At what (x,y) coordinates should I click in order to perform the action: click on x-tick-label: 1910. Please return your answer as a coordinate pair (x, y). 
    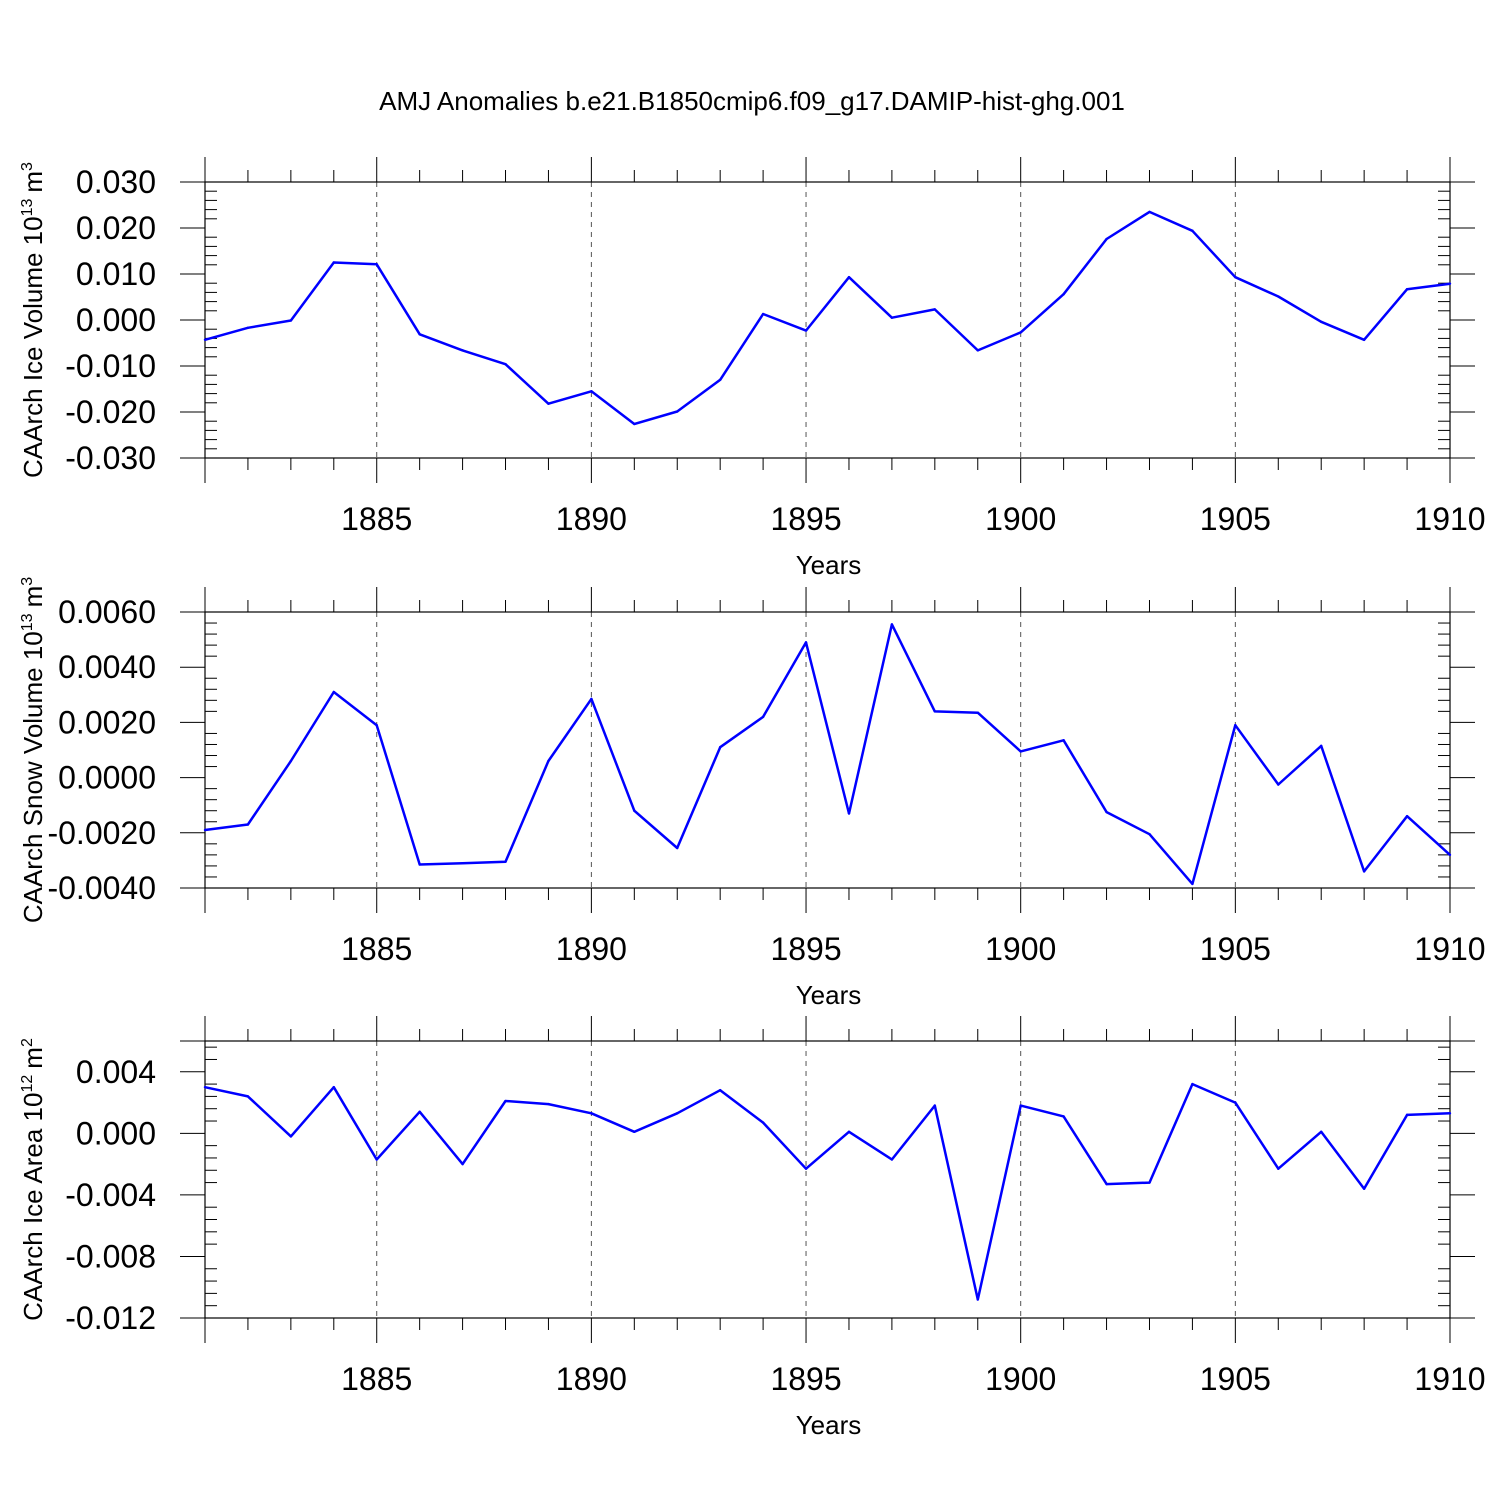
    Looking at the image, I should click on (1449, 519).